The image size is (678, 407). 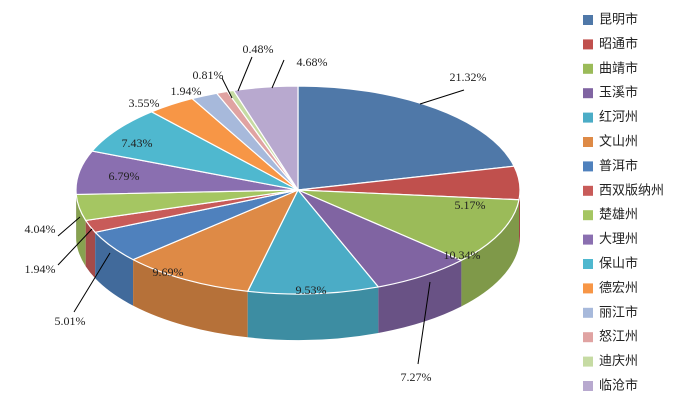 I want to click on slice-7-side, so click(x=114, y=269).